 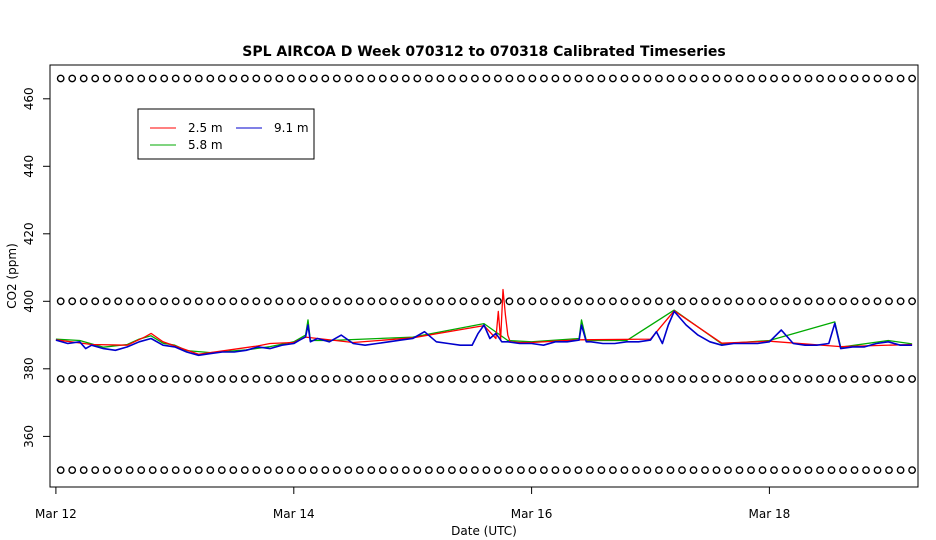 What do you see at coordinates (205, 145) in the screenshot?
I see `legend-label-5-8m: 5.8 m` at bounding box center [205, 145].